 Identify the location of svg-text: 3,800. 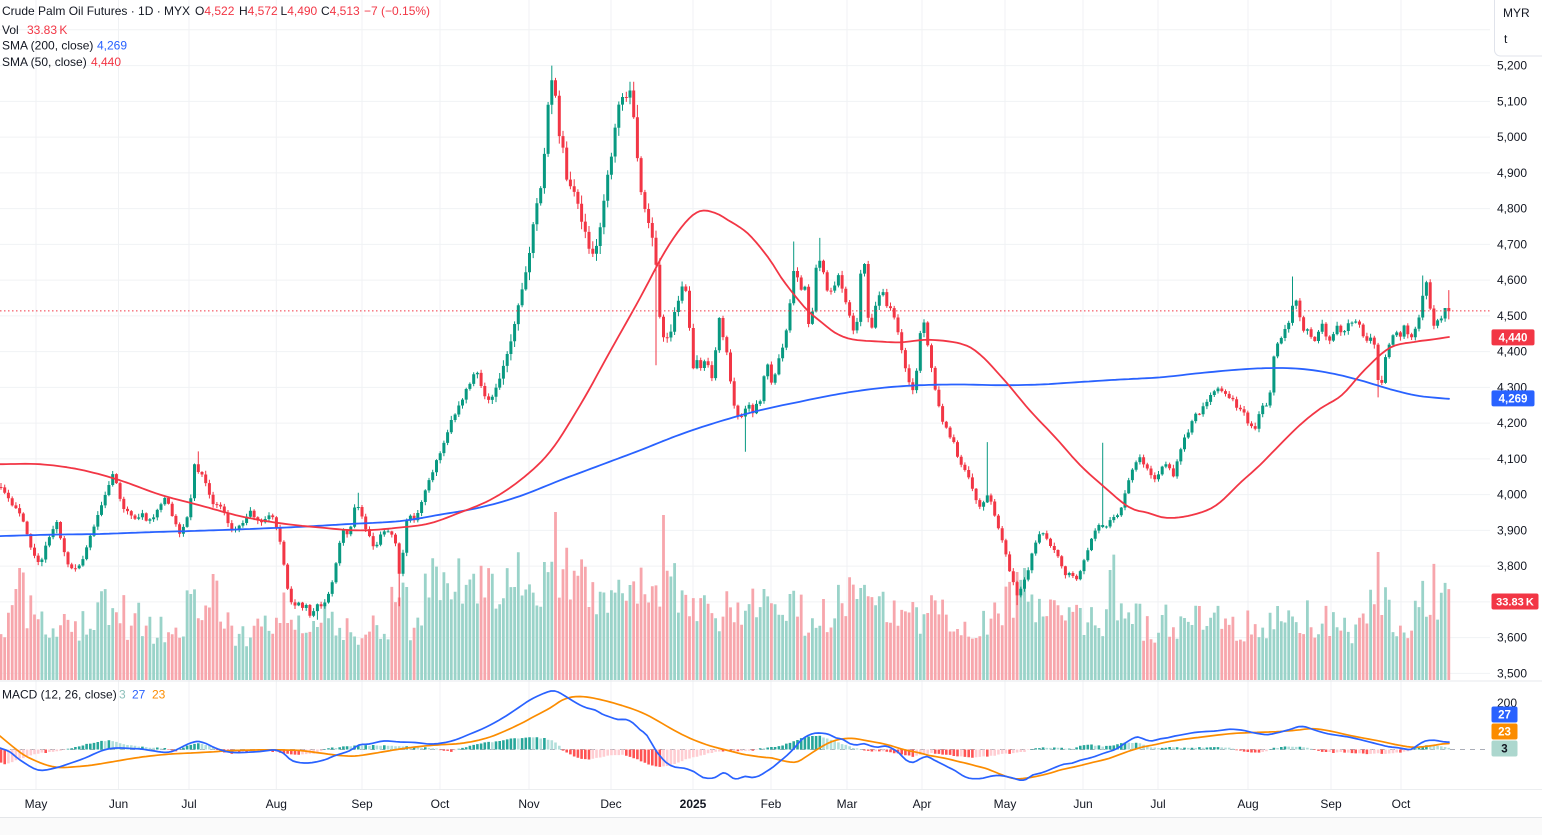
(1512, 566).